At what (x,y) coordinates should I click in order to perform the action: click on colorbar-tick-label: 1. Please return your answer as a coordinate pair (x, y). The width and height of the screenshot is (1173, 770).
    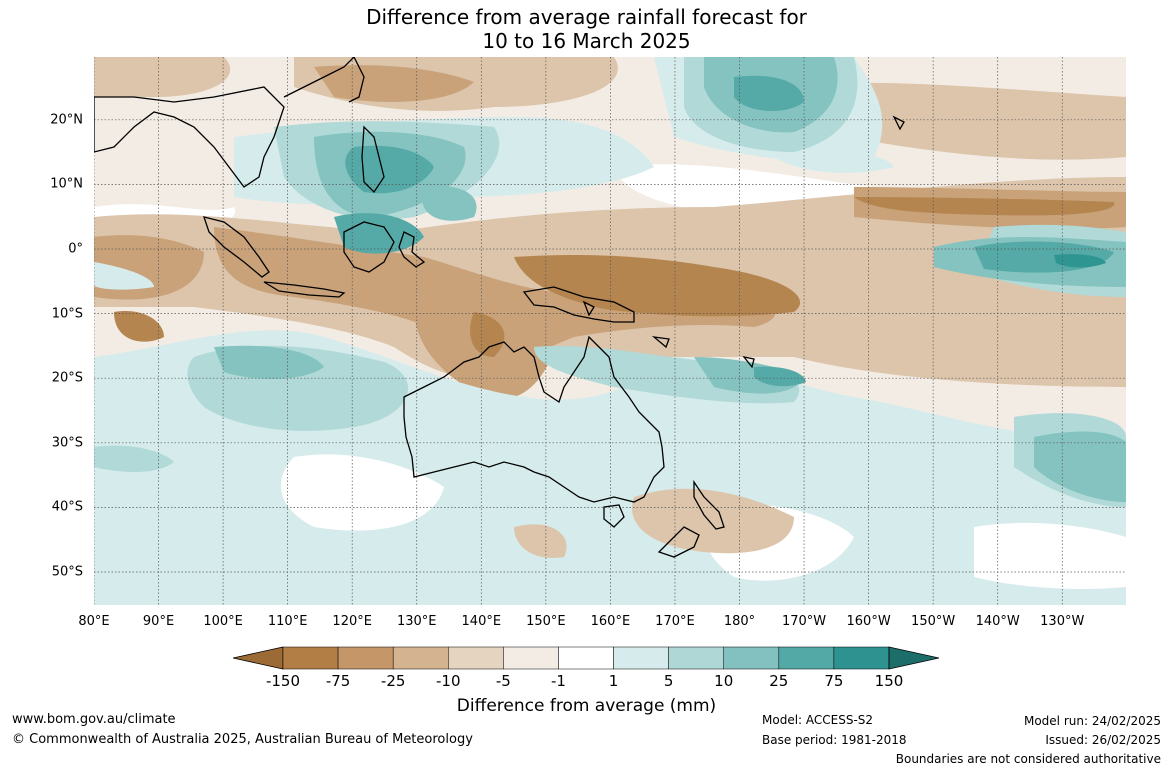
    Looking at the image, I should click on (613, 681).